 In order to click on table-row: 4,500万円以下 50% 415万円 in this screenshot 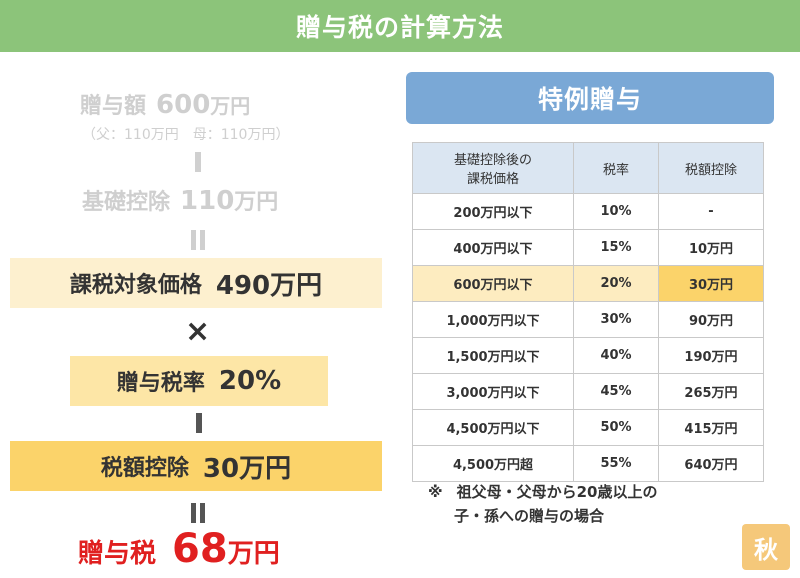, I will do `click(588, 427)`.